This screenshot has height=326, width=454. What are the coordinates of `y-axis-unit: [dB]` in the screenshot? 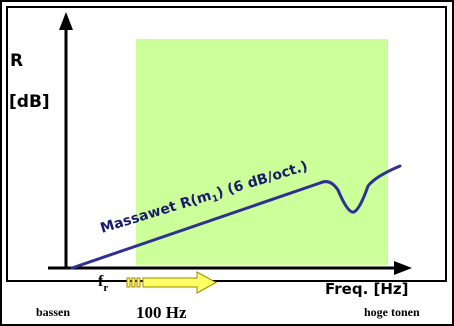 It's located at (29, 102).